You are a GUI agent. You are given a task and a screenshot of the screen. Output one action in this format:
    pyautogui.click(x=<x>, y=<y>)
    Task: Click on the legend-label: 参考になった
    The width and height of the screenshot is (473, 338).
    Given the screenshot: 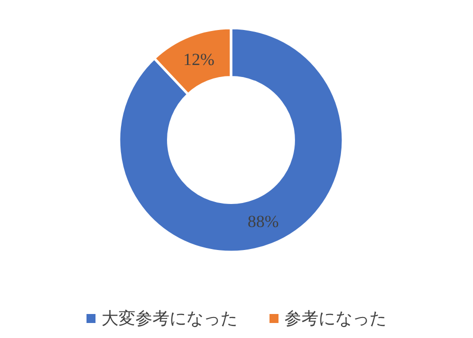 What is the action you would take?
    pyautogui.click(x=335, y=318)
    